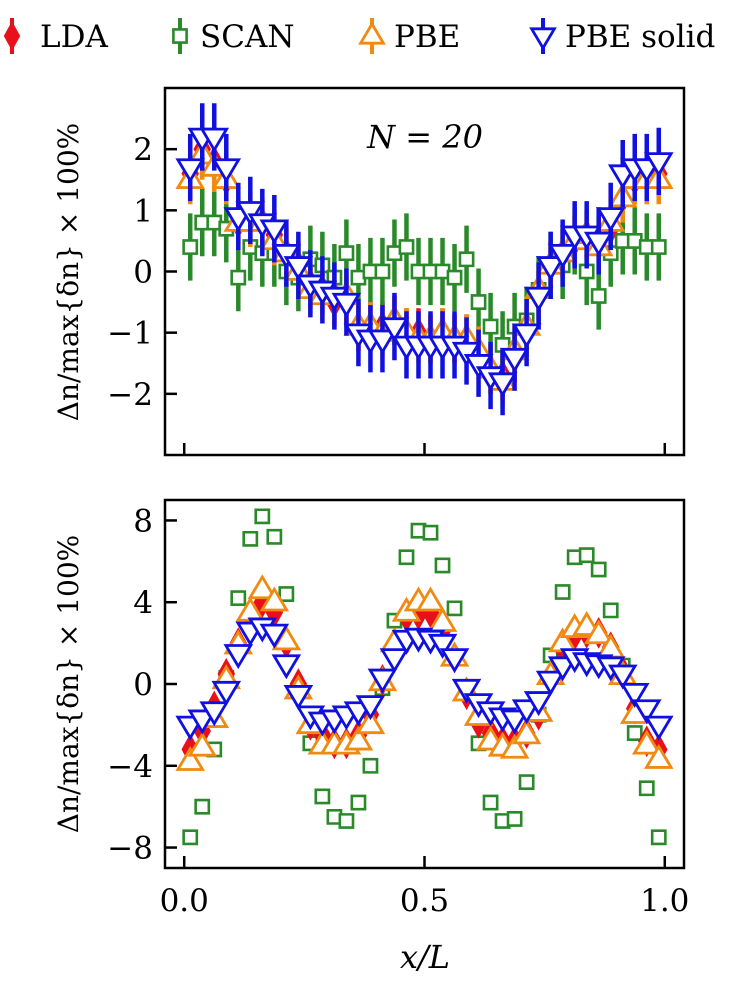 Image resolution: width=754 pixels, height=986 pixels. Describe the element at coordinates (74, 37) in the screenshot. I see `legend-label-lda: LDA` at that location.